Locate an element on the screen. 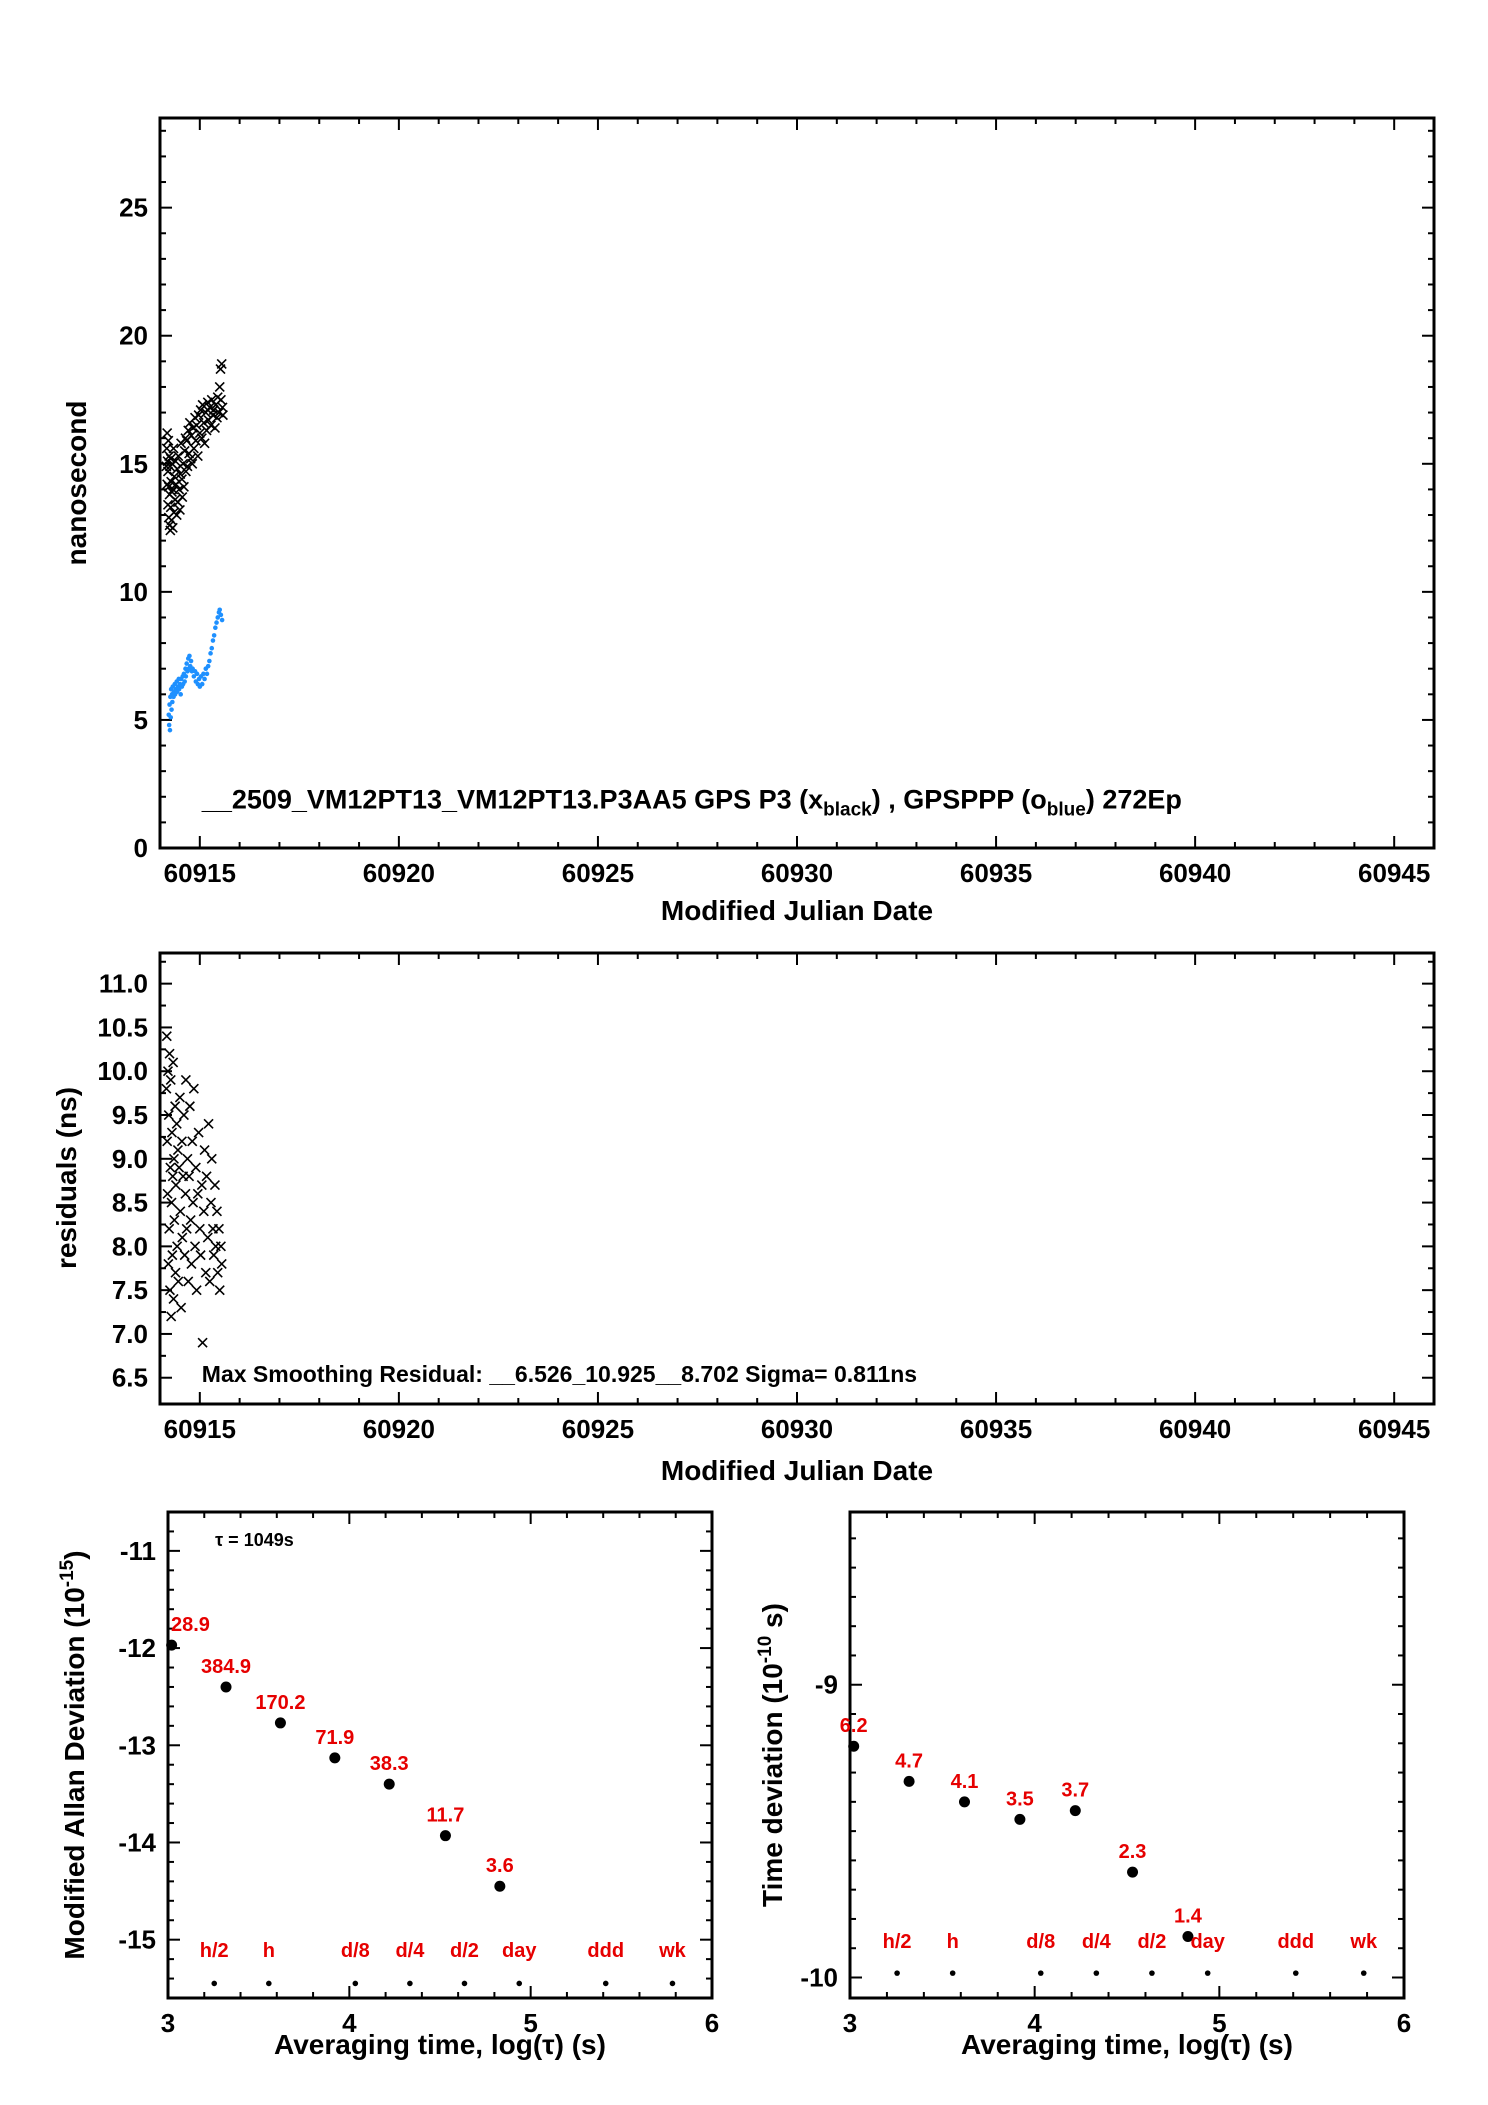  top-yaxis-title: nanosecond is located at coordinates (76, 483).